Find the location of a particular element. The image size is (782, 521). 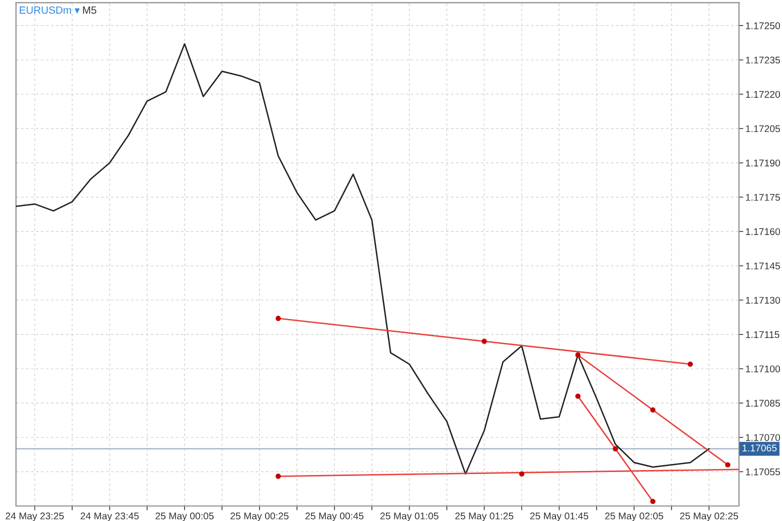

x-tick-label: 25 May 00:25 is located at coordinates (259, 516).